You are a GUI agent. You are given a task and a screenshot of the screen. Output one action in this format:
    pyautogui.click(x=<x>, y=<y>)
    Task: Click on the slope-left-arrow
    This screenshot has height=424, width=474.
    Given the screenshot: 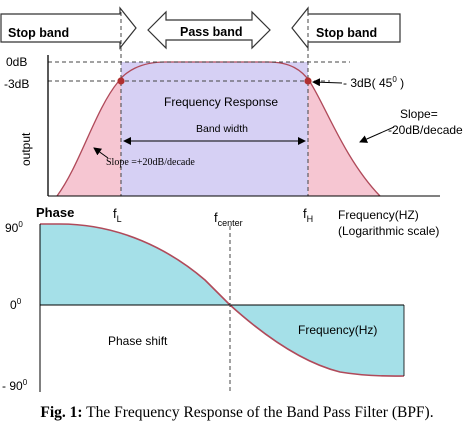 What is the action you would take?
    pyautogui.click(x=101, y=153)
    